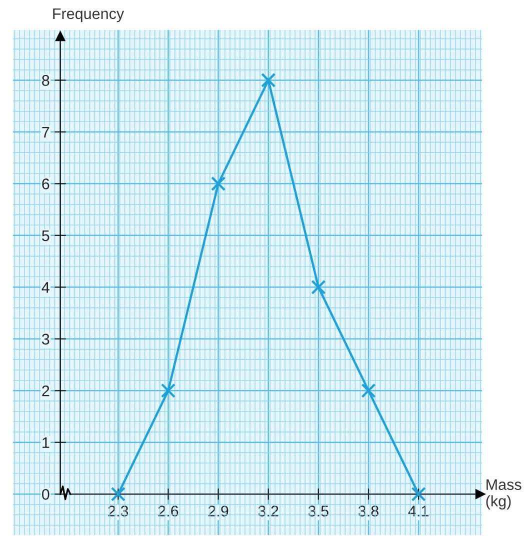 The height and width of the screenshot is (538, 532). What do you see at coordinates (168, 511) in the screenshot?
I see `x-tick-label: 2.6` at bounding box center [168, 511].